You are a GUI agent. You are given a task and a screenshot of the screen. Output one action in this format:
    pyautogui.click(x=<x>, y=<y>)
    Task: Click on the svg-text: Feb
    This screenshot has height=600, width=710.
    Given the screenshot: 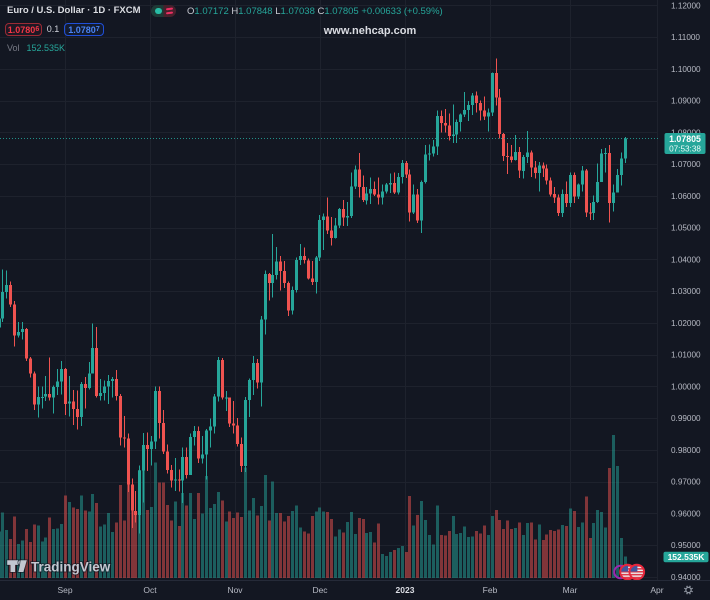 What is the action you would take?
    pyautogui.click(x=490, y=590)
    